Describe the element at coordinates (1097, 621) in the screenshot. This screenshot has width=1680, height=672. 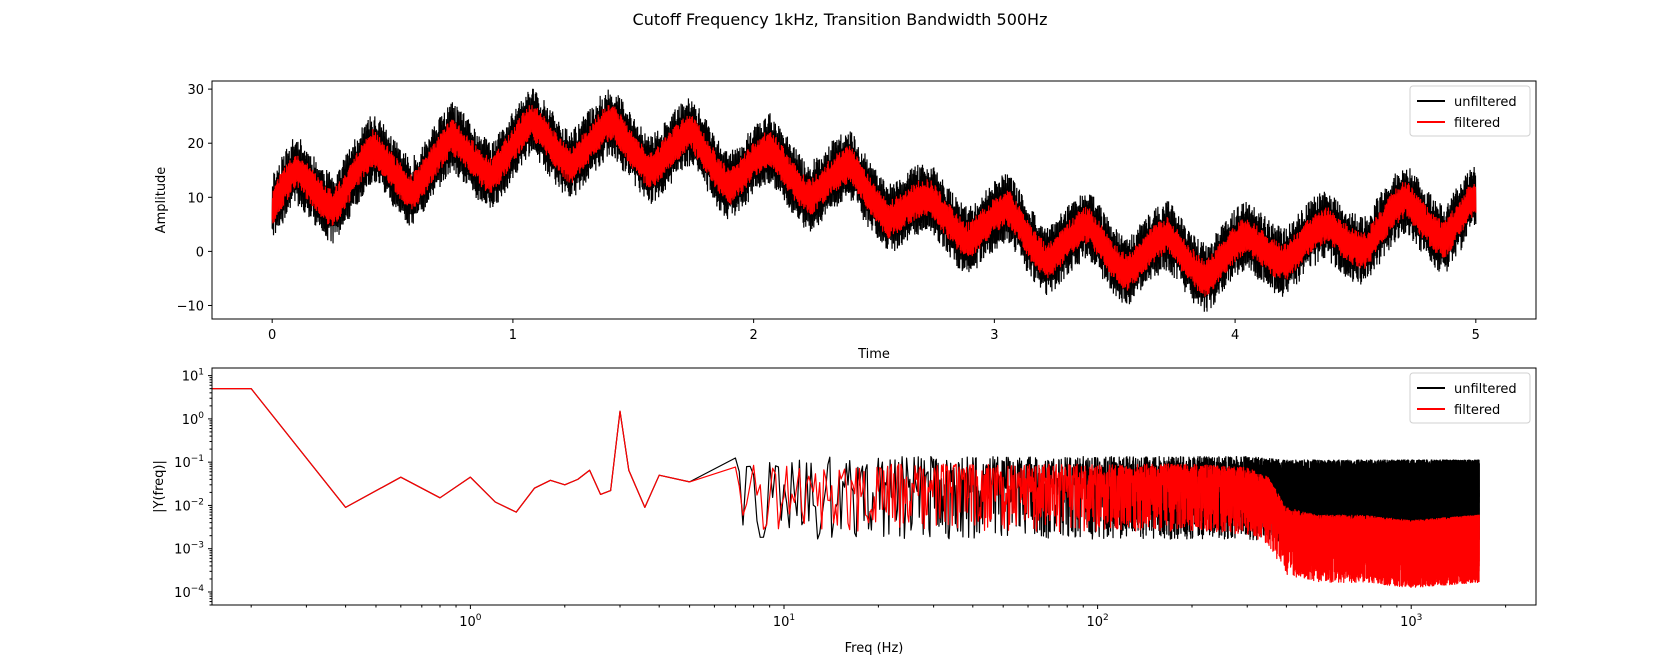
I see `x-tick-label: 10²` at that location.